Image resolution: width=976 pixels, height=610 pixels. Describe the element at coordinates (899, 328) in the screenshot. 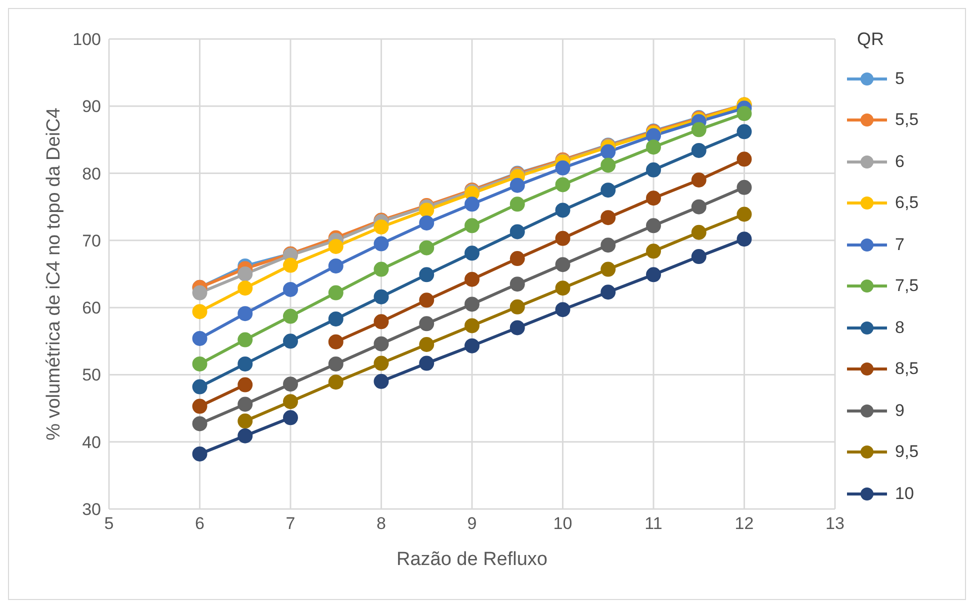

I see `legend-label: 8` at that location.